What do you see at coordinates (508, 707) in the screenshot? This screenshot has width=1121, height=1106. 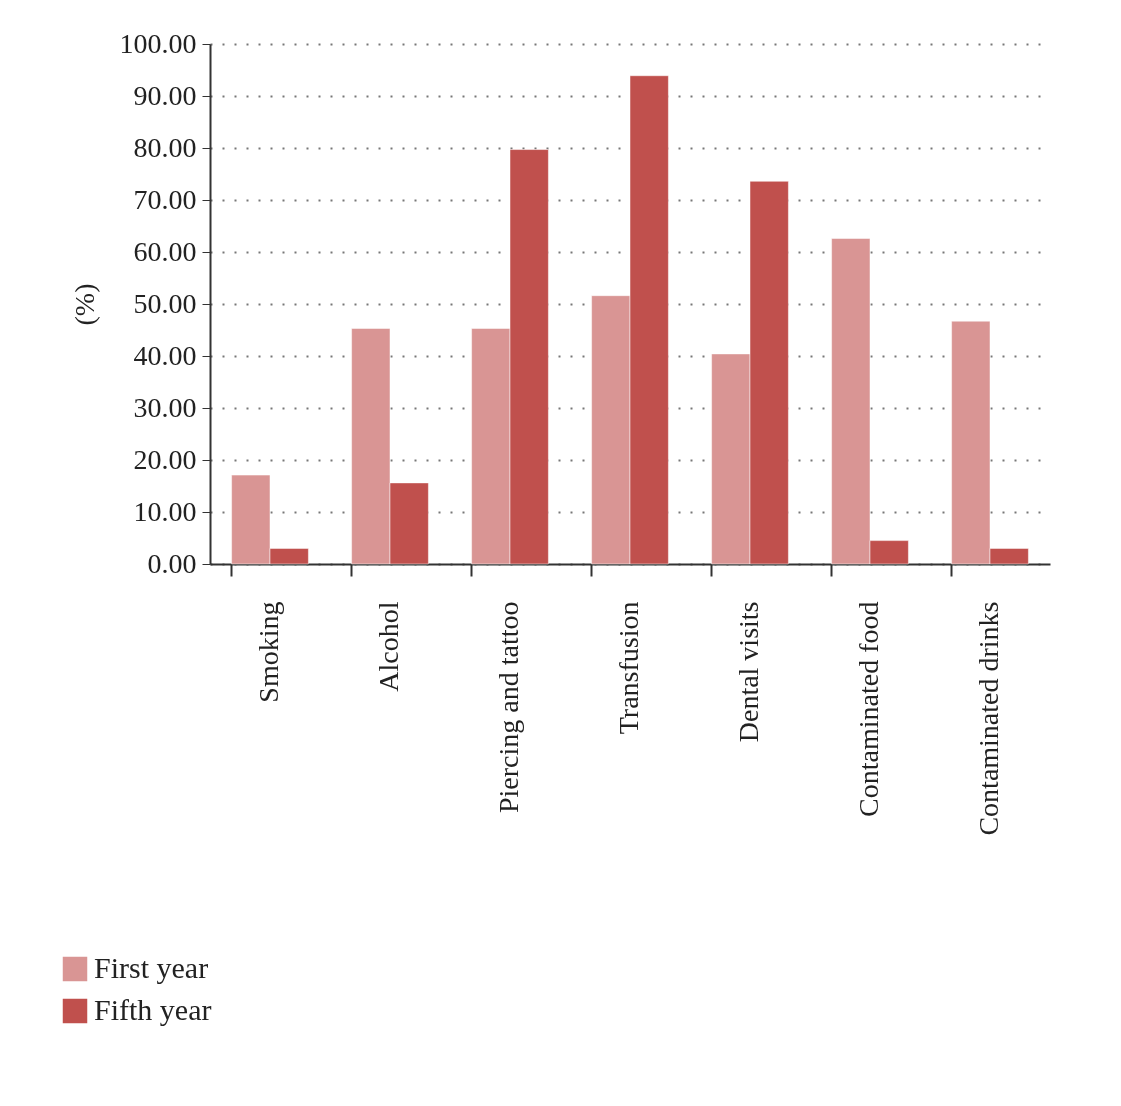 I see `x-tick-label: Piercing and tattoo` at bounding box center [508, 707].